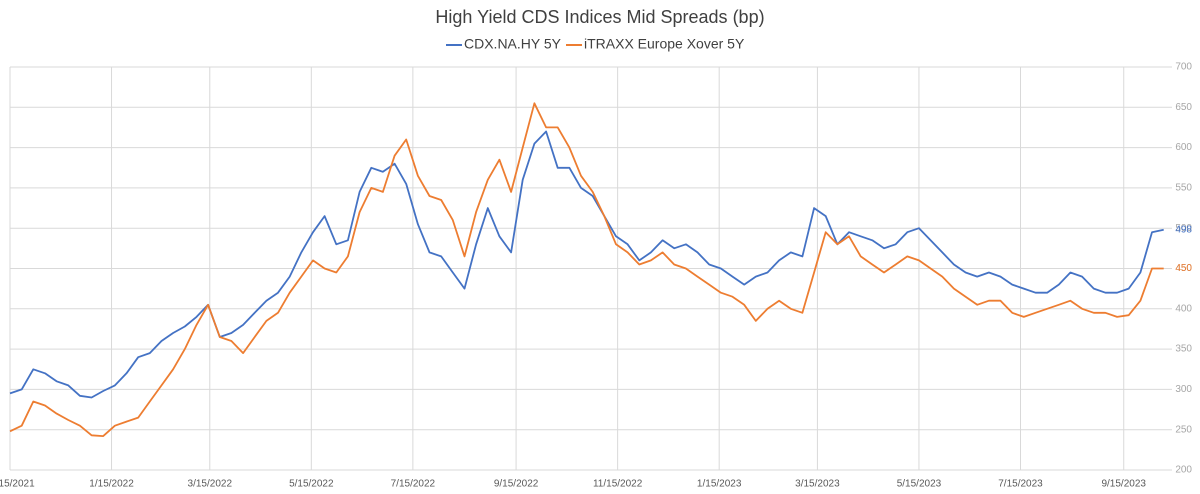 The width and height of the screenshot is (1200, 494). Describe the element at coordinates (599, 17) in the screenshot. I see `chart-title: High Yield CDS Indices Mid Spreads (bp)` at that location.